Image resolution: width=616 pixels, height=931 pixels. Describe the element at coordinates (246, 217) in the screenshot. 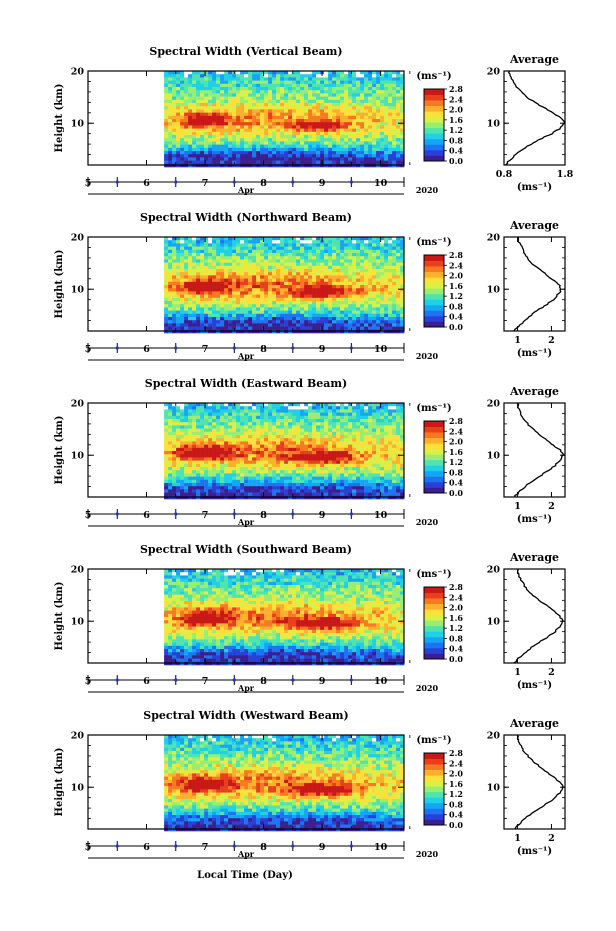

I see `panel-title: Spectral Width (Northward Beam)` at that location.